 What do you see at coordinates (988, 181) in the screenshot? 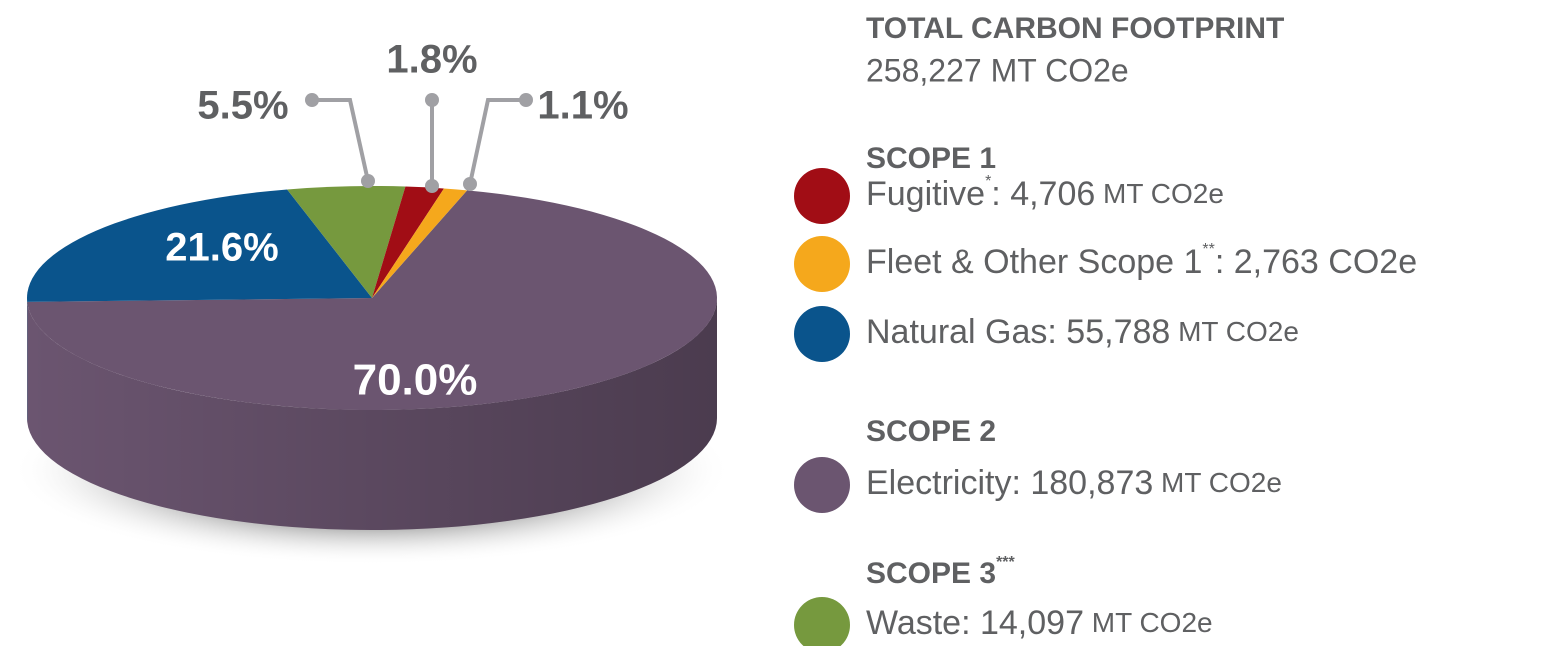
I see `legend-note: *` at bounding box center [988, 181].